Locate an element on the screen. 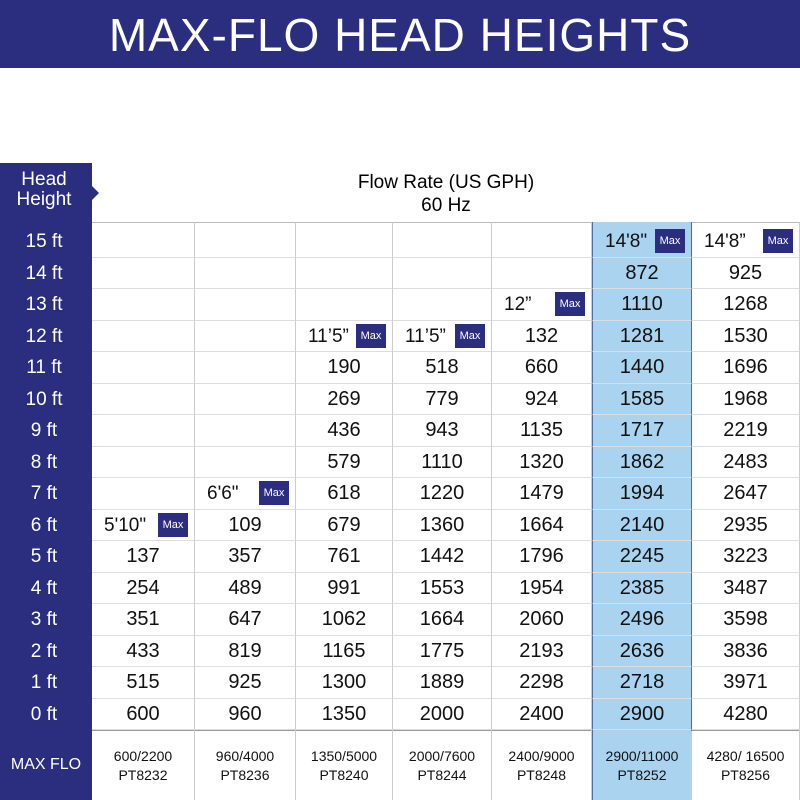 The height and width of the screenshot is (800, 800). cell: 618 is located at coordinates (344, 494).